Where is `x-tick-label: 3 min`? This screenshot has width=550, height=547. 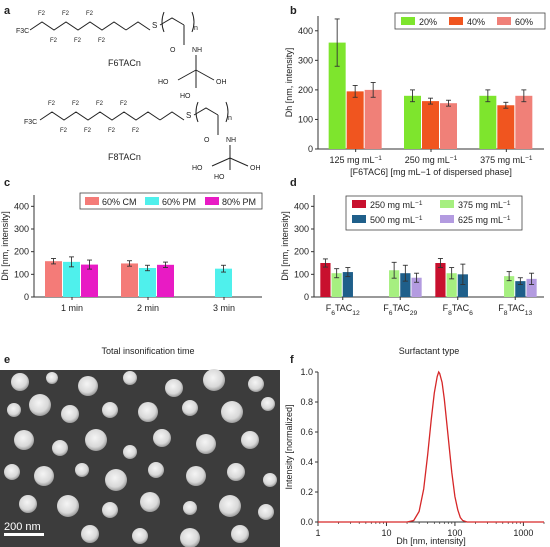 x-tick-label: 3 min is located at coordinates (224, 308).